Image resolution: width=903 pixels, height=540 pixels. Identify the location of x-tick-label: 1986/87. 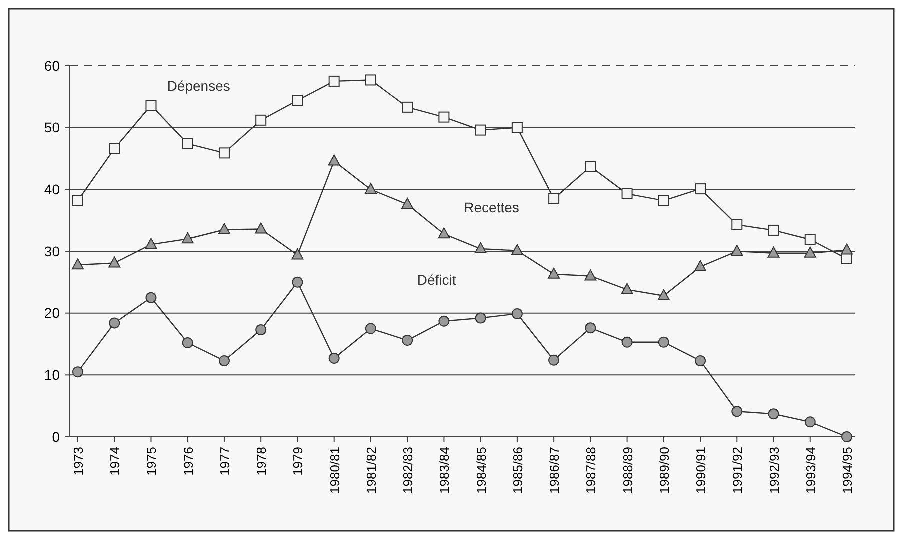
(554, 470).